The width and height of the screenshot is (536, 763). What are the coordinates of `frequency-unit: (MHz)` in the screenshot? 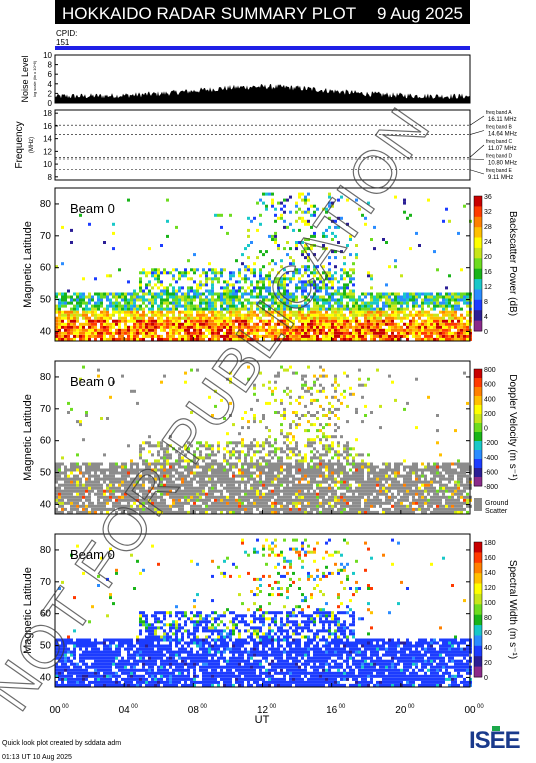 It's located at (32, 145).